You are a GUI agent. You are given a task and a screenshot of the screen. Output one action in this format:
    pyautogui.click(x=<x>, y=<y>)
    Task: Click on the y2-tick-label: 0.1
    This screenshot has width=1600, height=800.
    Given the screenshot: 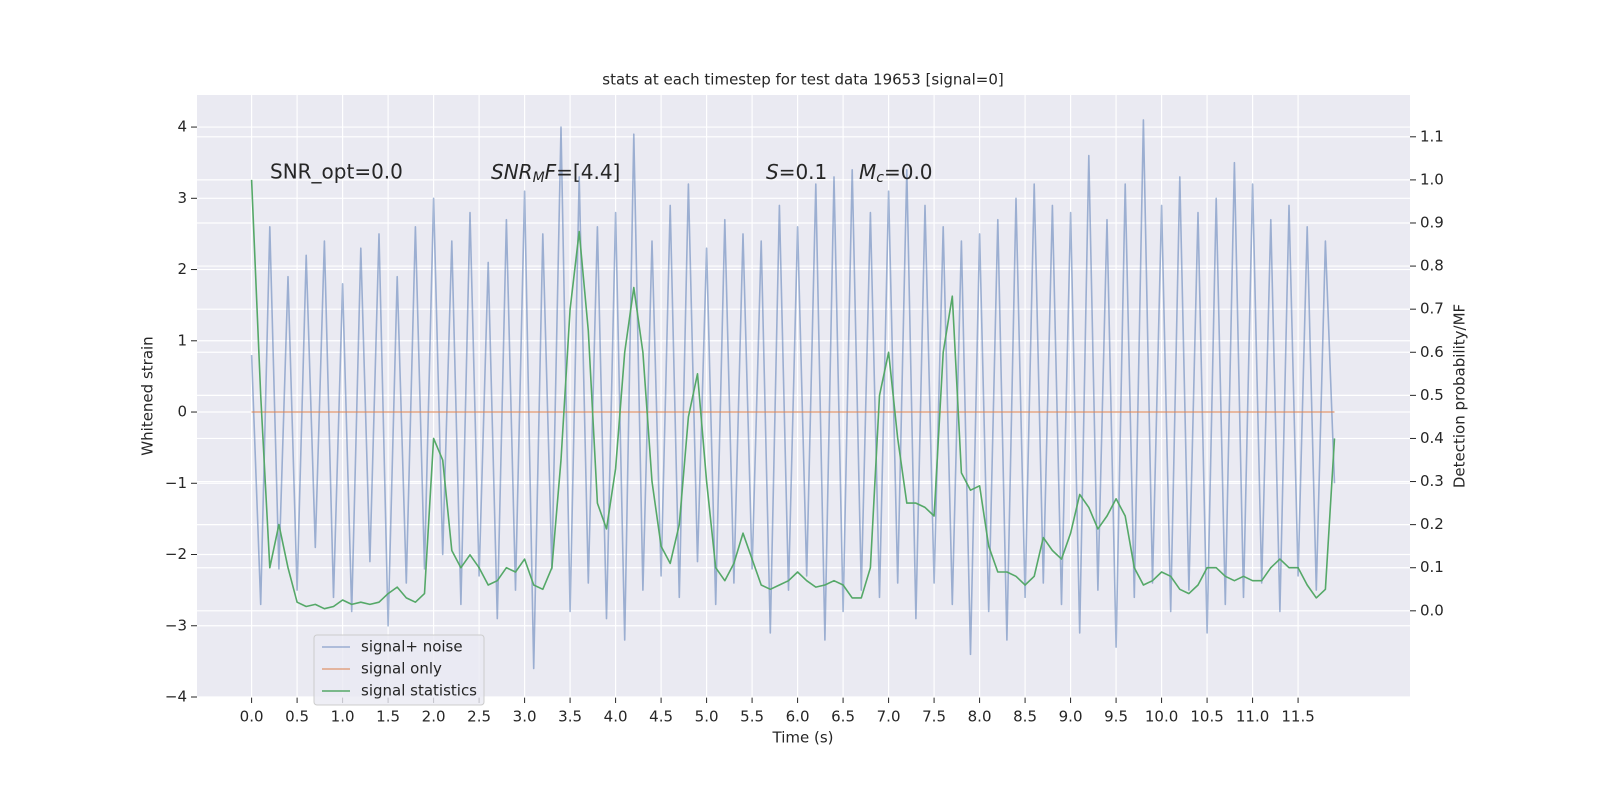 What is the action you would take?
    pyautogui.click(x=1432, y=567)
    